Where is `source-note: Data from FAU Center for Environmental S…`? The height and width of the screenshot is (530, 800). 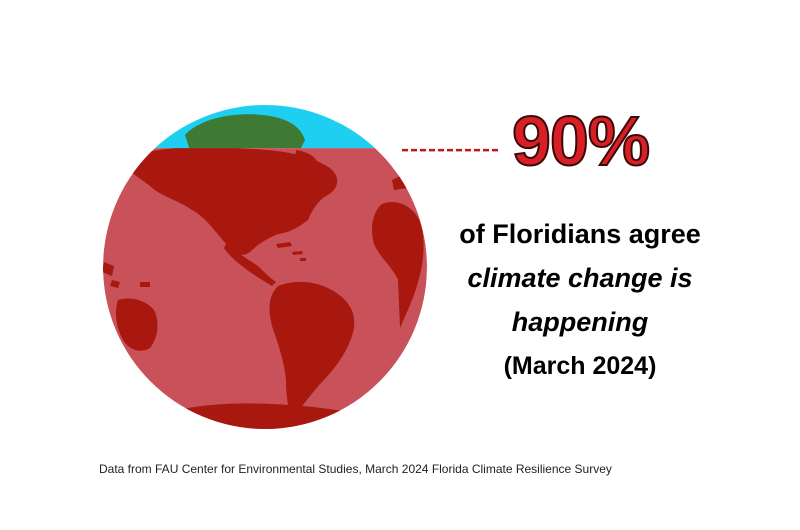
source-note: Data from FAU Center for Environmental S… is located at coordinates (355, 469).